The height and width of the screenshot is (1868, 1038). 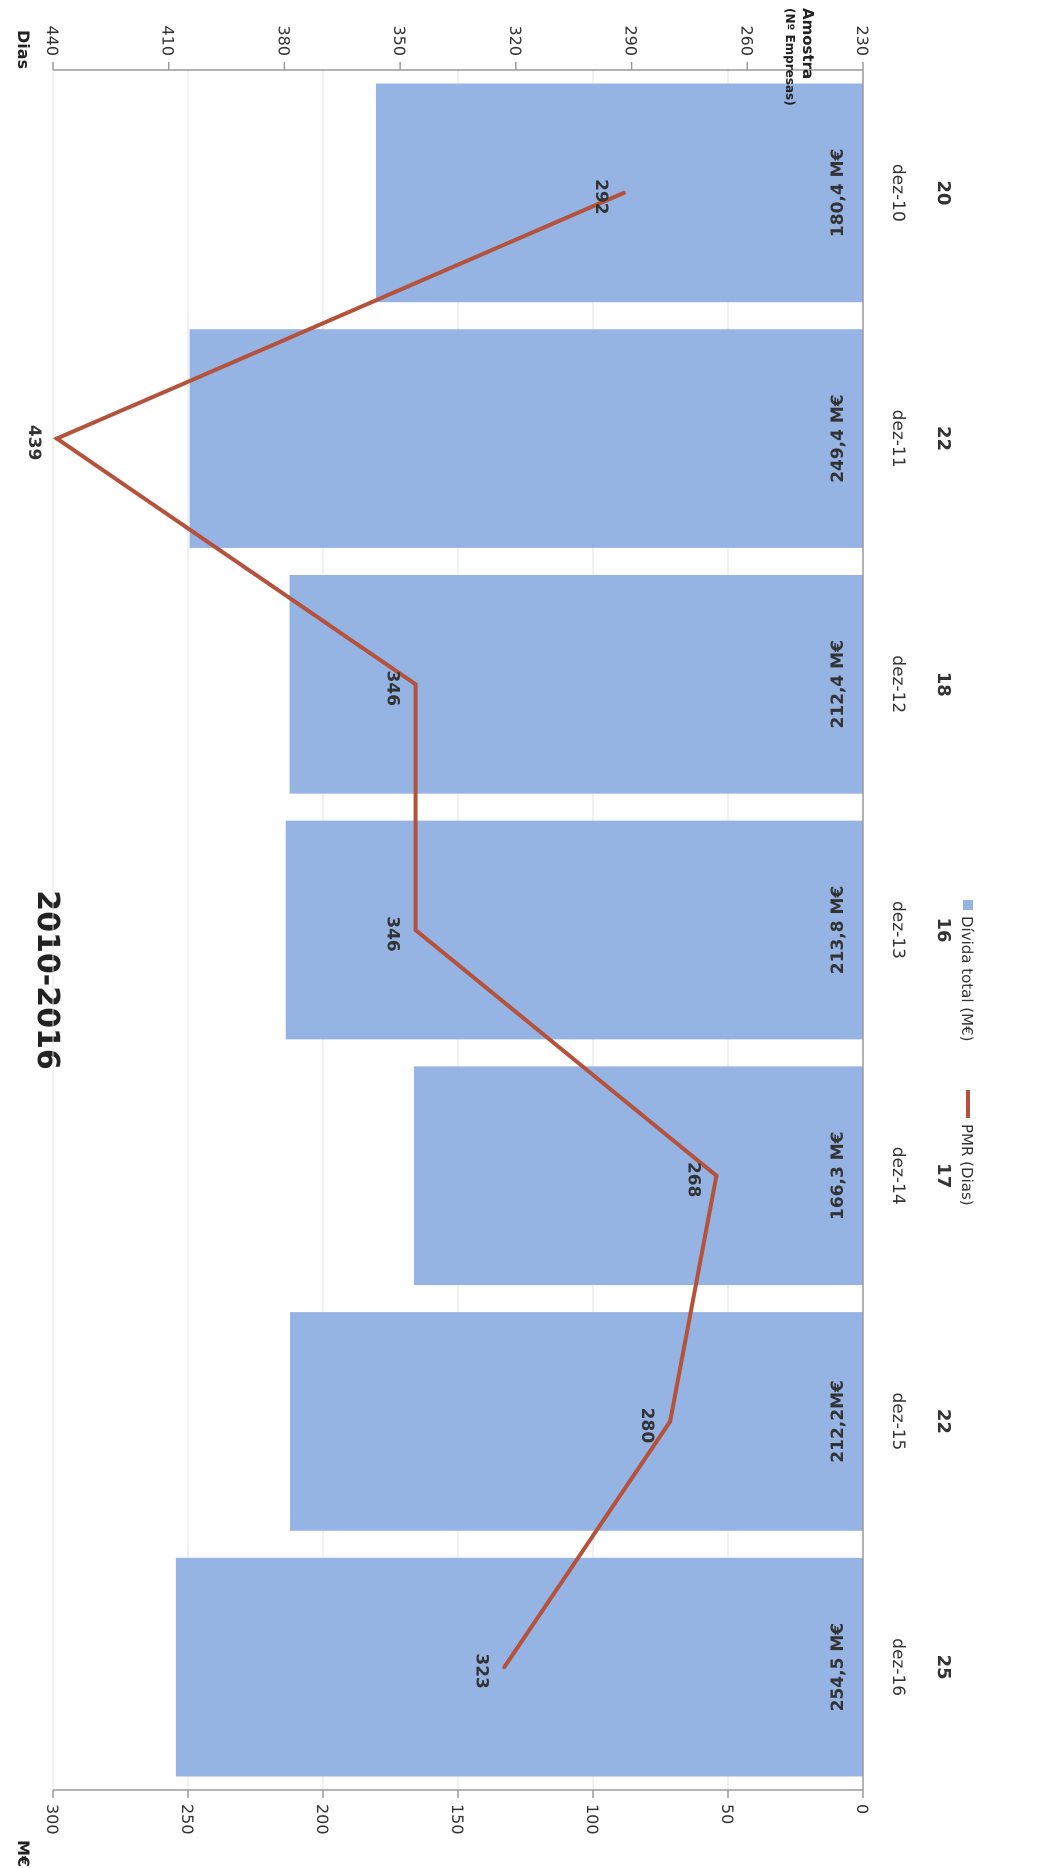 I want to click on line-label: 280, so click(x=647, y=1426).